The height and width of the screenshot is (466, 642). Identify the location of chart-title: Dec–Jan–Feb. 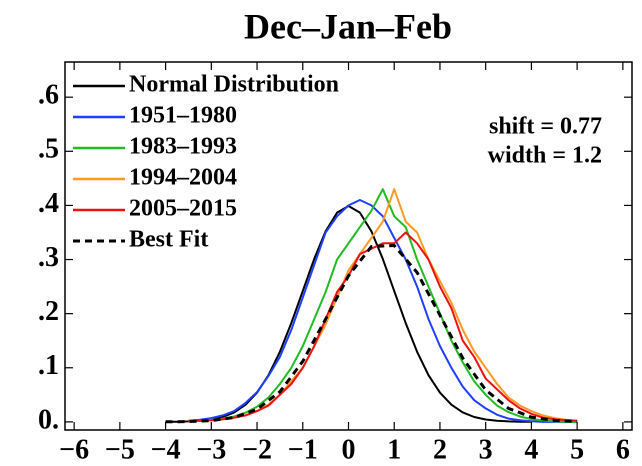
(348, 26).